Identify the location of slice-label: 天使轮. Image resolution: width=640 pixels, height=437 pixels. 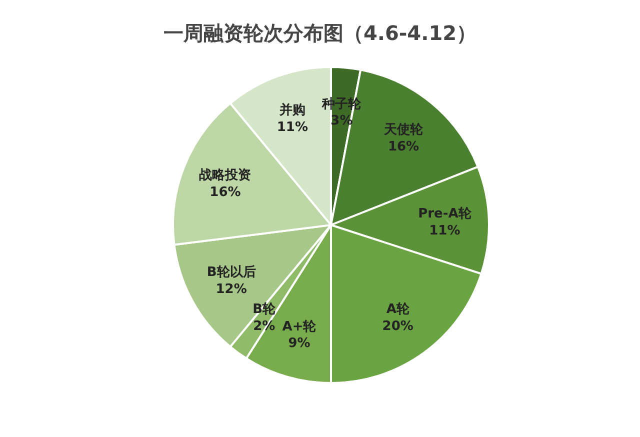
(403, 130).